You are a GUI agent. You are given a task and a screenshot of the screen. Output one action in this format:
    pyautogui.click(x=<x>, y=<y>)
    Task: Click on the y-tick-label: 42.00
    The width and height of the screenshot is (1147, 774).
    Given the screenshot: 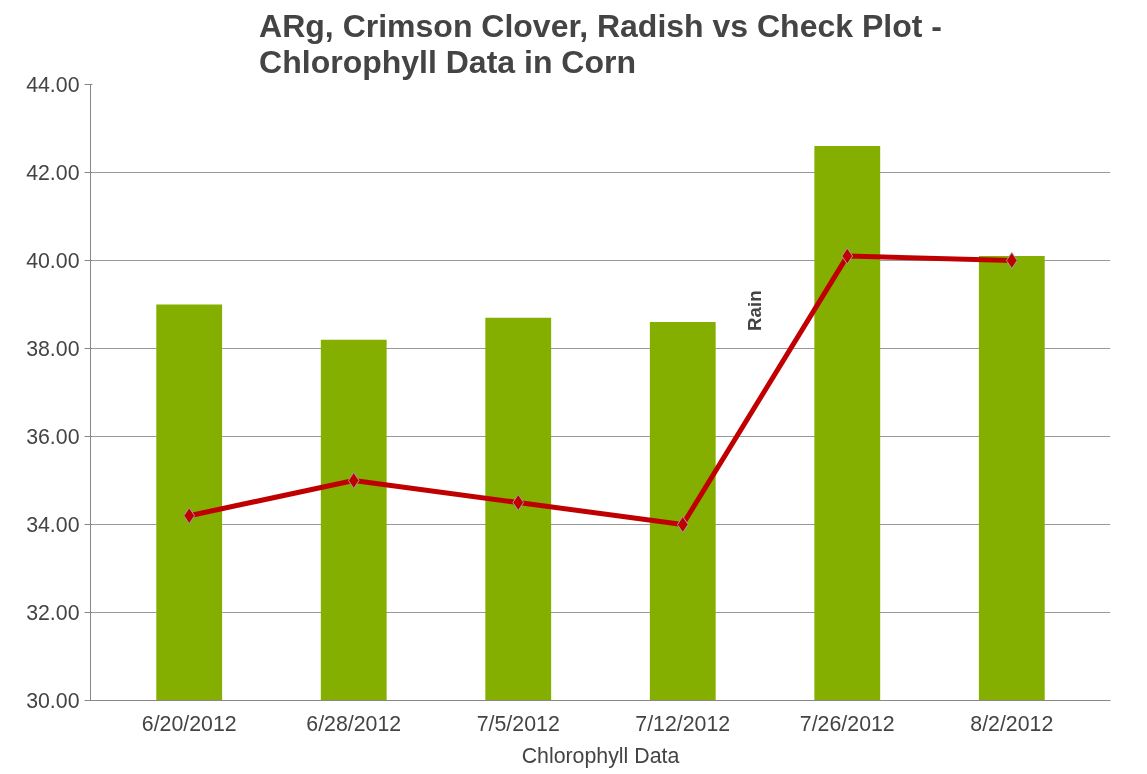 What is the action you would take?
    pyautogui.click(x=53, y=173)
    